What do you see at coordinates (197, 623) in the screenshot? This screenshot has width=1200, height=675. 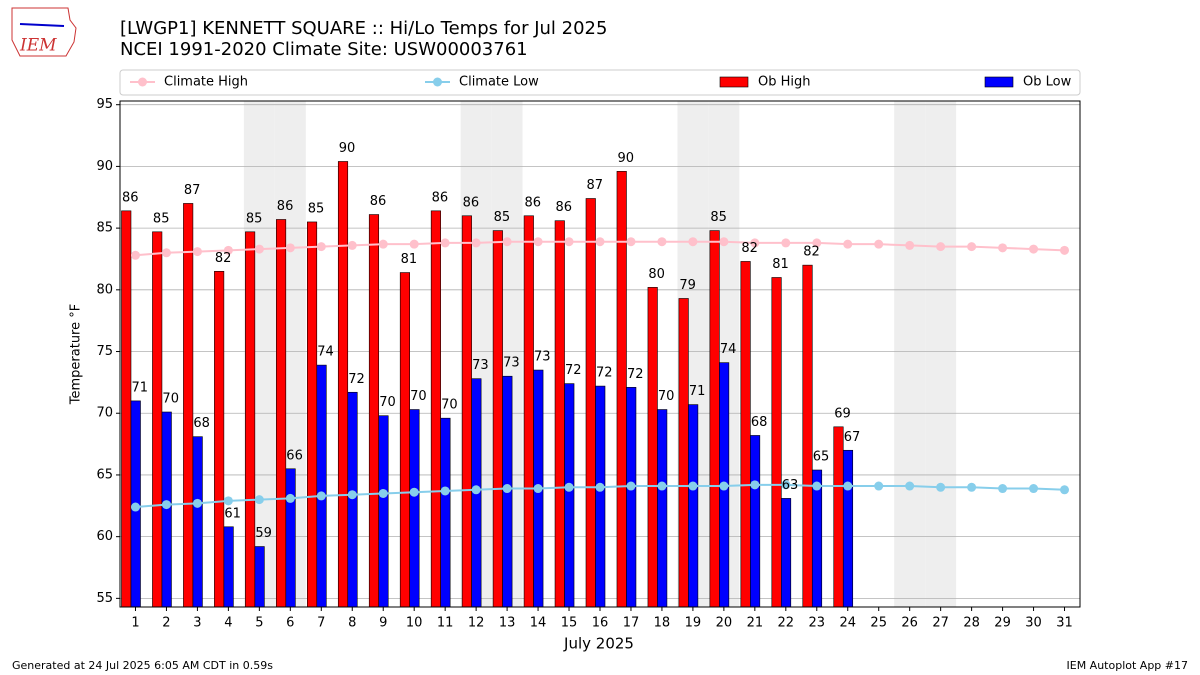 I see `x-tick-label: 3` at bounding box center [197, 623].